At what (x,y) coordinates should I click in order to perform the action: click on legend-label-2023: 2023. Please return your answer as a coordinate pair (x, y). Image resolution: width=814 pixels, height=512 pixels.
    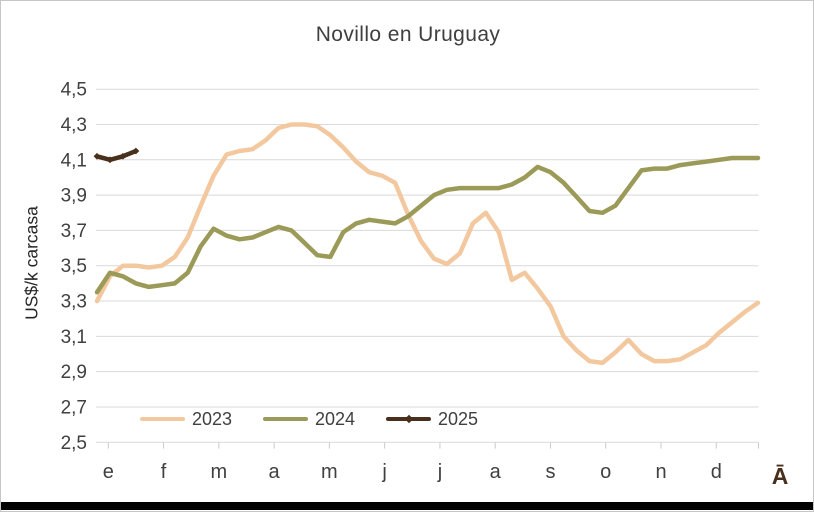
    Looking at the image, I should click on (212, 418).